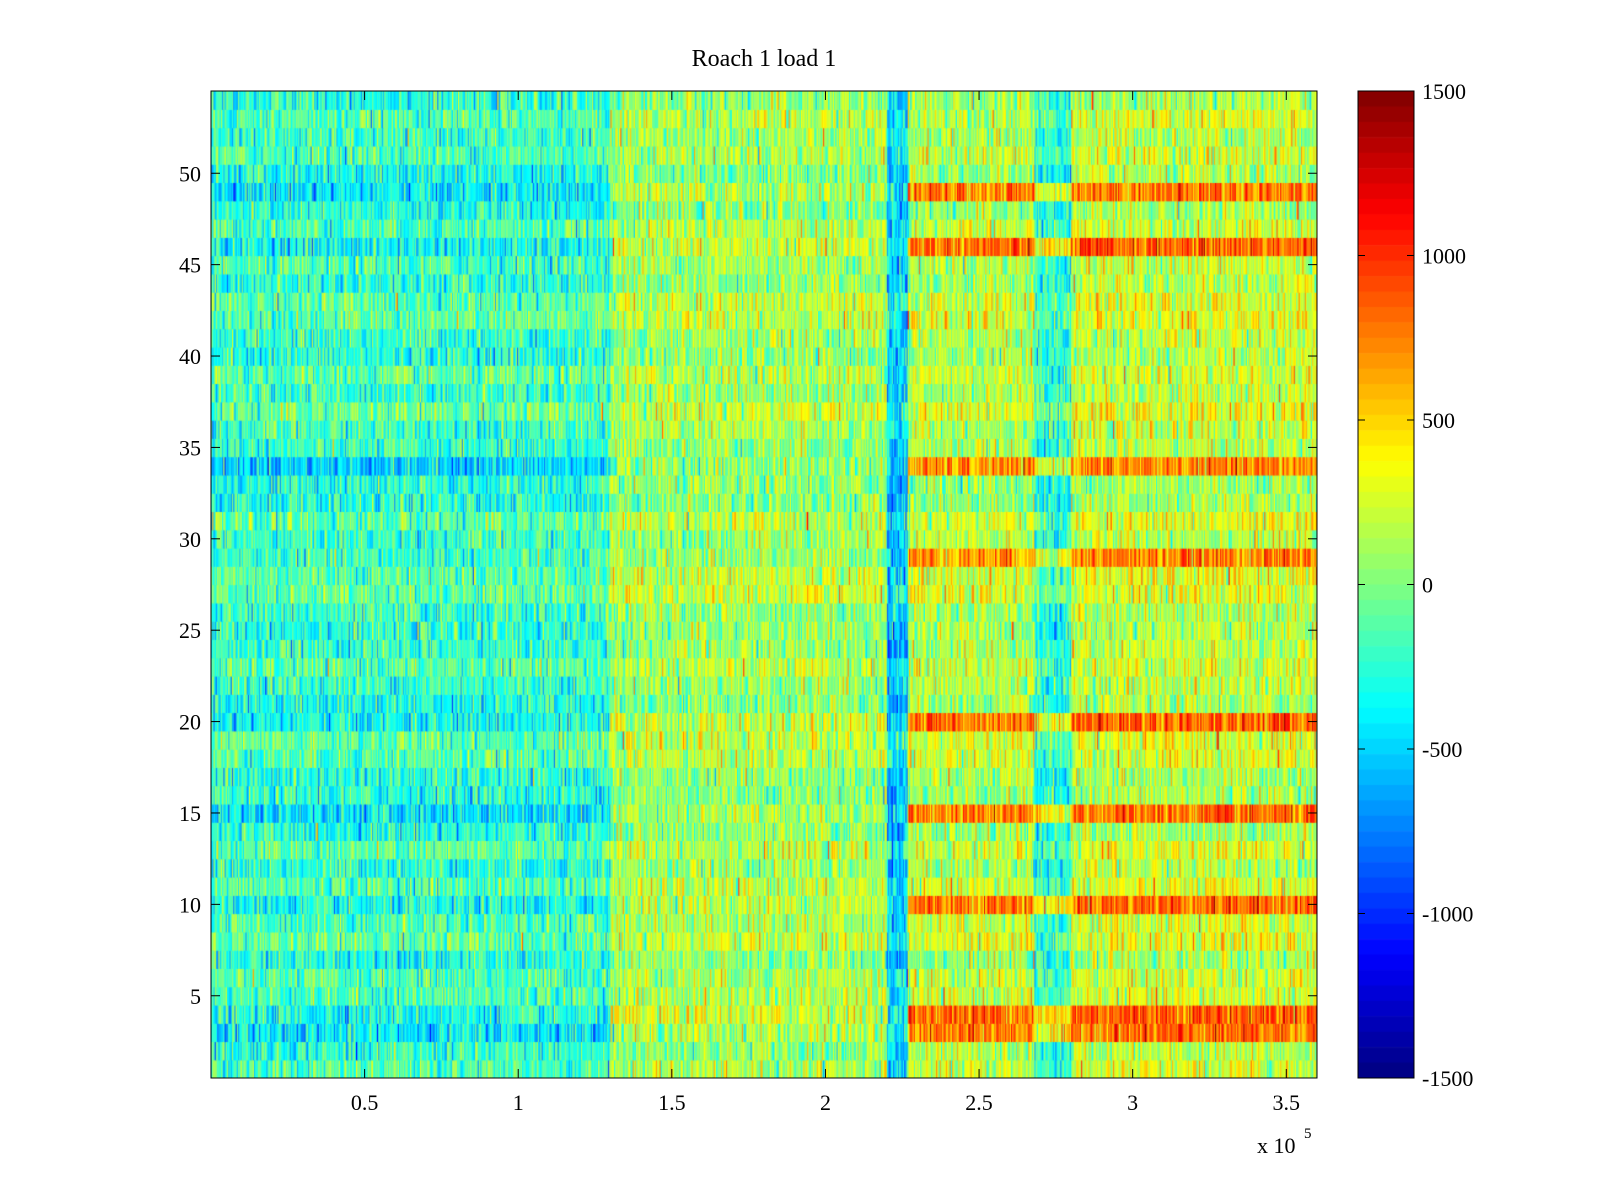 The height and width of the screenshot is (1200, 1600). What do you see at coordinates (518, 1102) in the screenshot?
I see `x-tick-label: 1` at bounding box center [518, 1102].